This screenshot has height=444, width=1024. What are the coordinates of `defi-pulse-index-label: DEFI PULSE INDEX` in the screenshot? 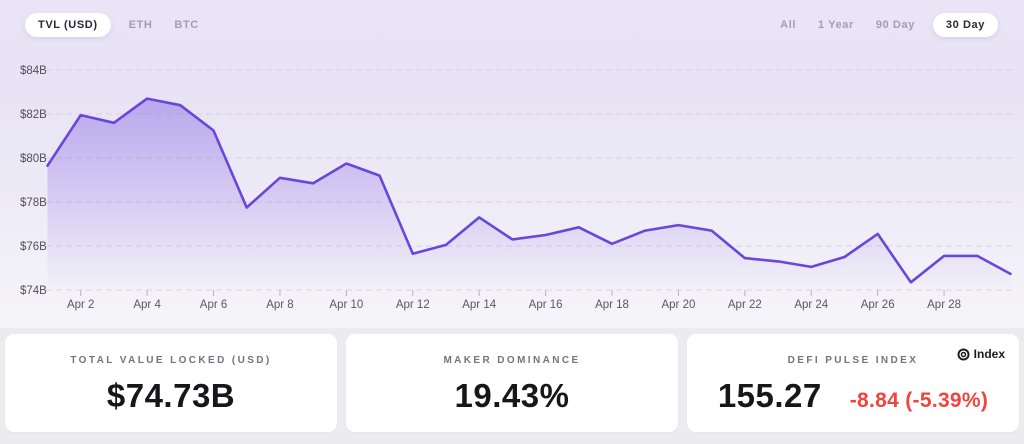 It's located at (853, 360).